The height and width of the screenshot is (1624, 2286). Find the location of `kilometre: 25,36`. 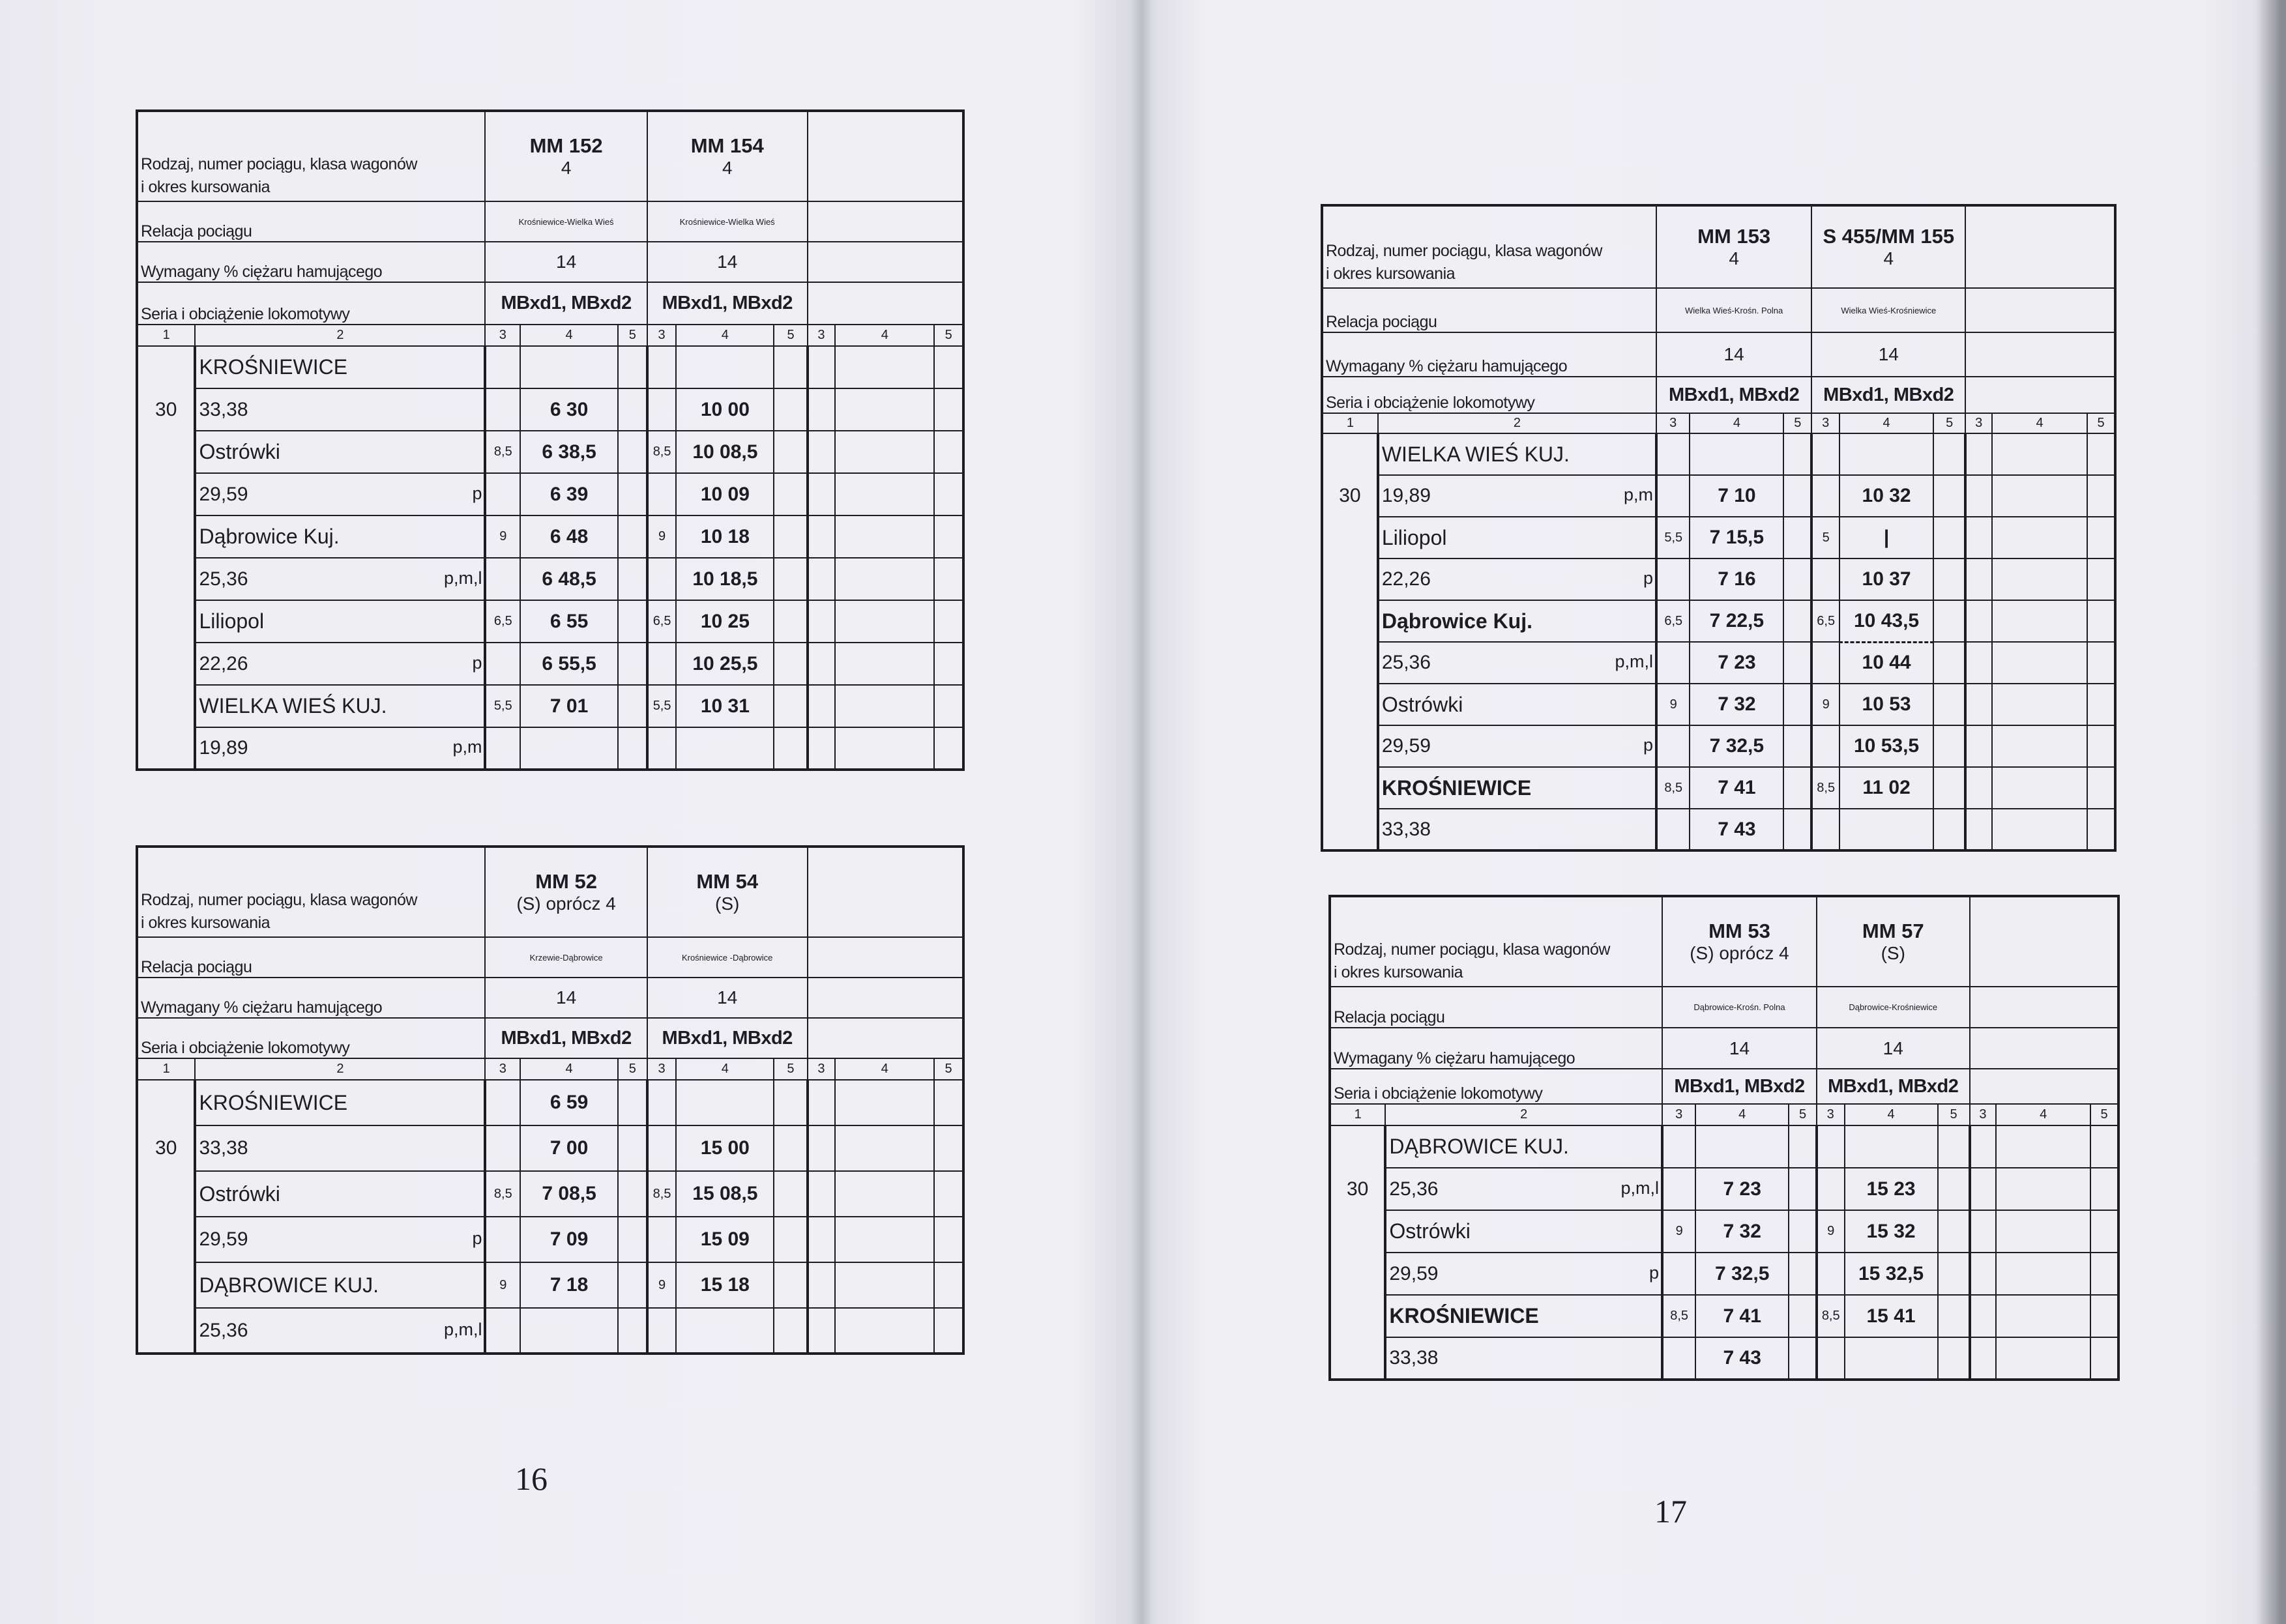

kilometre: 25,36 is located at coordinates (1414, 1189).